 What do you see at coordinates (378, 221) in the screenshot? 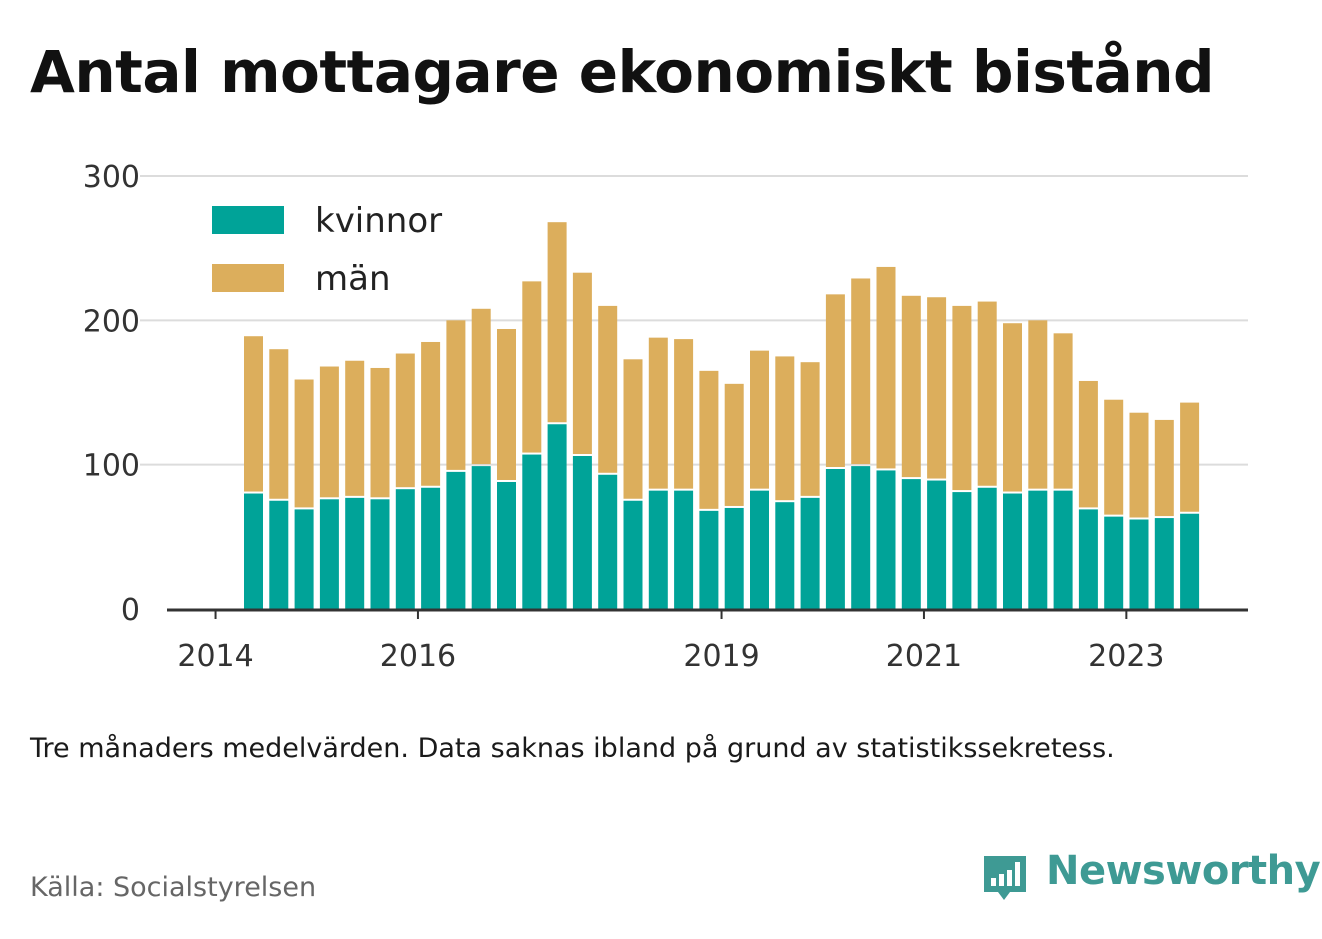
I see `legend-label: kvinnor` at bounding box center [378, 221].